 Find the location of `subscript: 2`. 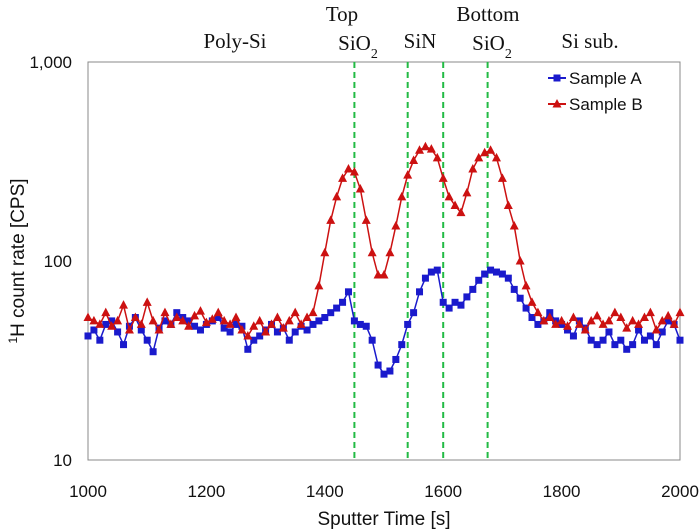

subscript: 2 is located at coordinates (374, 54).